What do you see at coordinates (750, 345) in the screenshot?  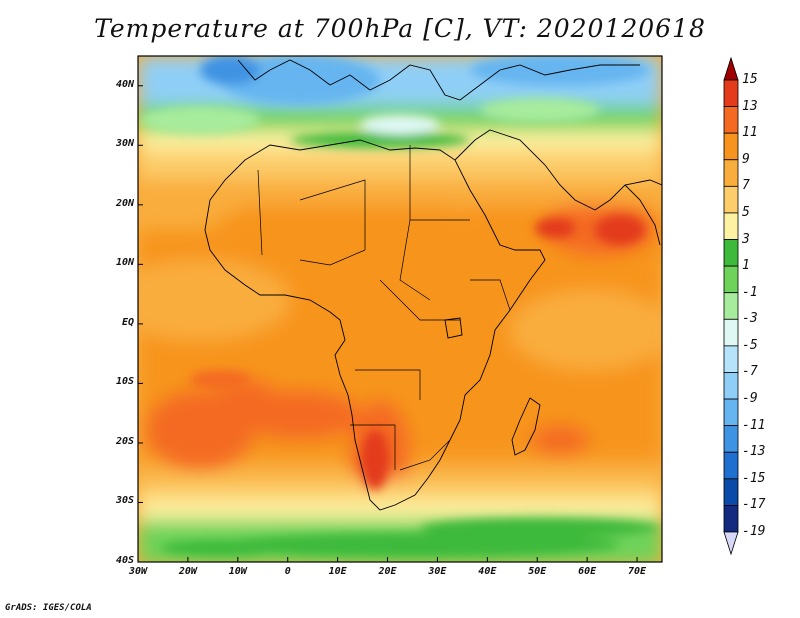 I see `colorbar-label: -5` at bounding box center [750, 345].